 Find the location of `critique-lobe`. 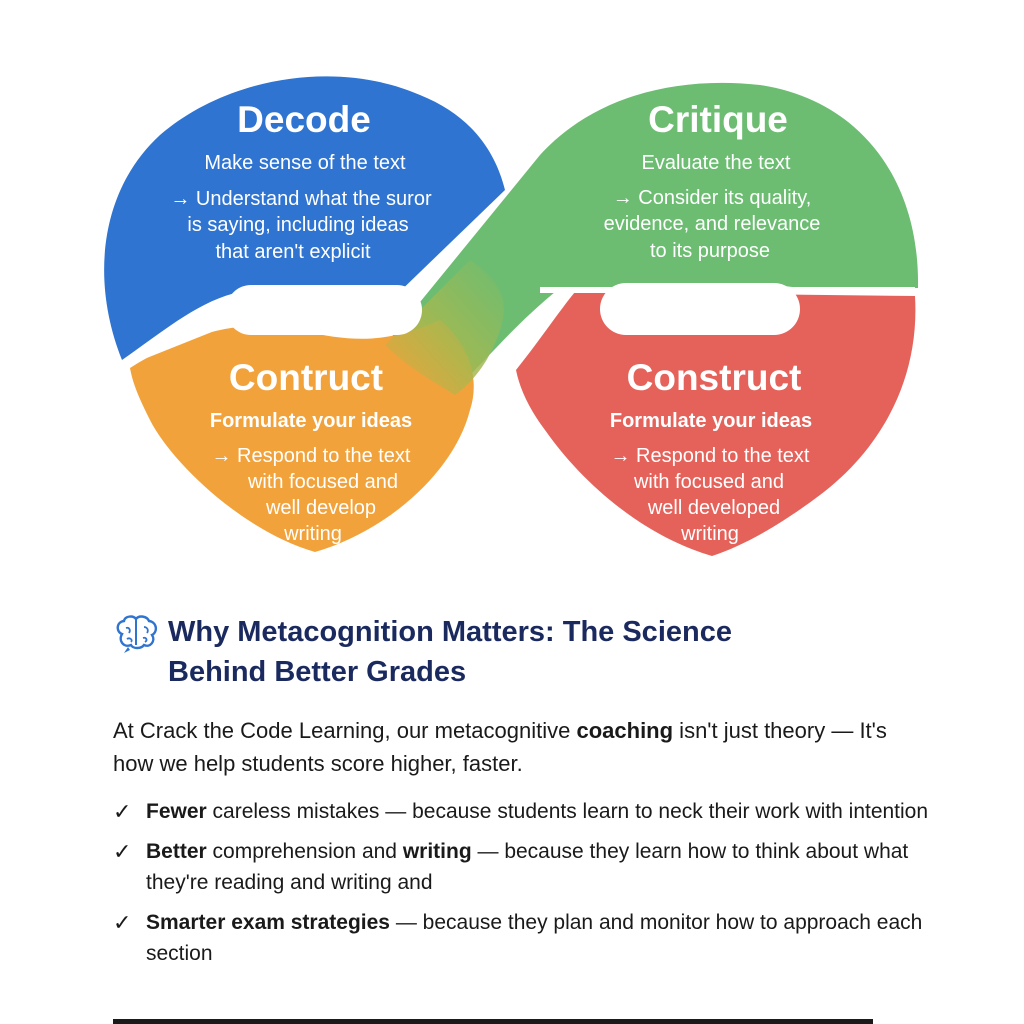

critique-lobe is located at coordinates (652, 228).